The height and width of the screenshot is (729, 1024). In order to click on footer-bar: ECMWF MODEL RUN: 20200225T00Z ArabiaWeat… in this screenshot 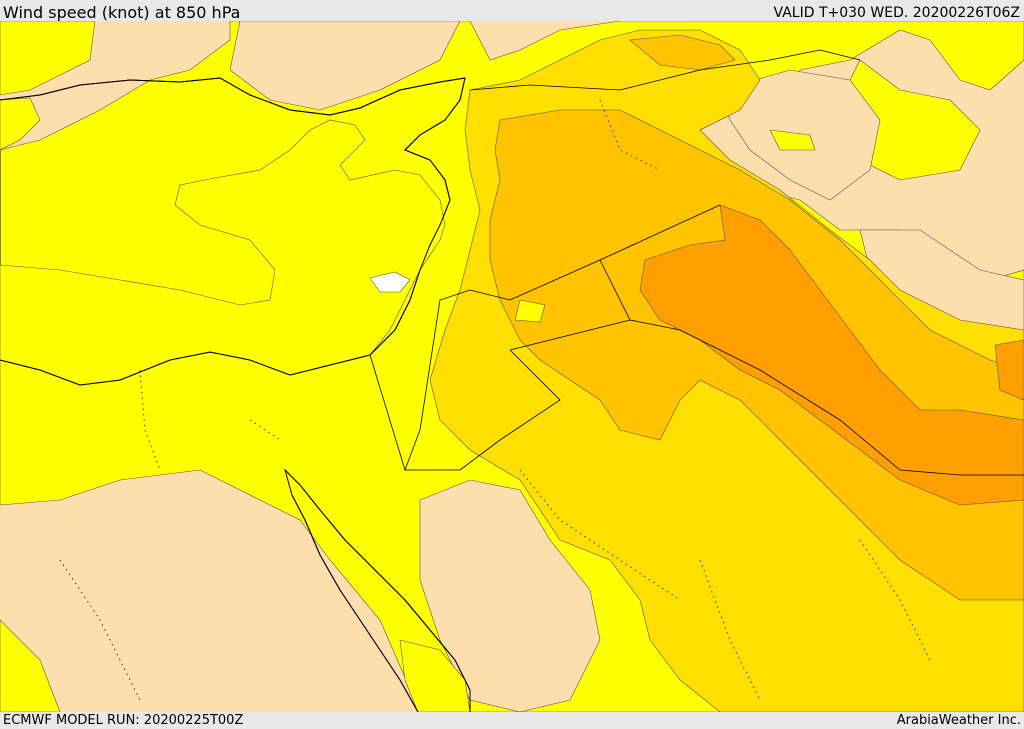, I will do `click(512, 720)`.